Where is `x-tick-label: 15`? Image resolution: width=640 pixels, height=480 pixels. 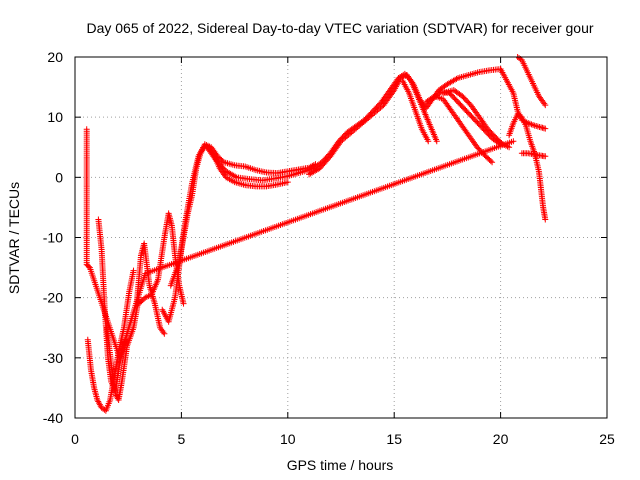 x-tick-label: 15 is located at coordinates (394, 439).